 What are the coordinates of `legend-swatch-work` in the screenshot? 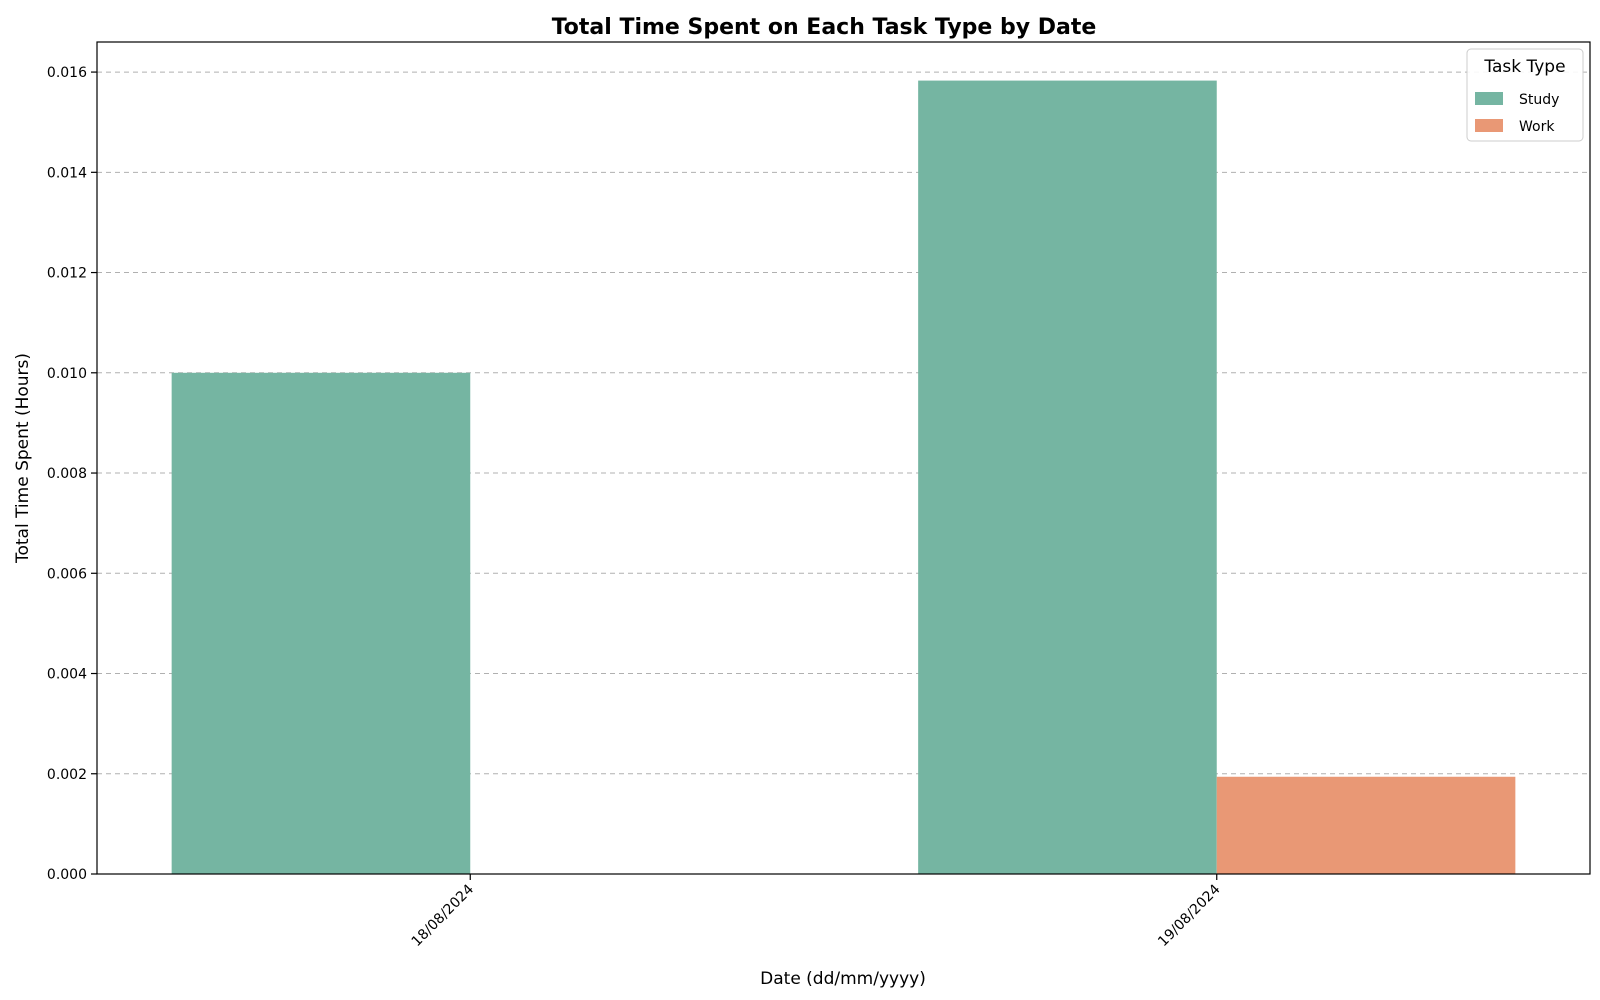 It's located at (1489, 125).